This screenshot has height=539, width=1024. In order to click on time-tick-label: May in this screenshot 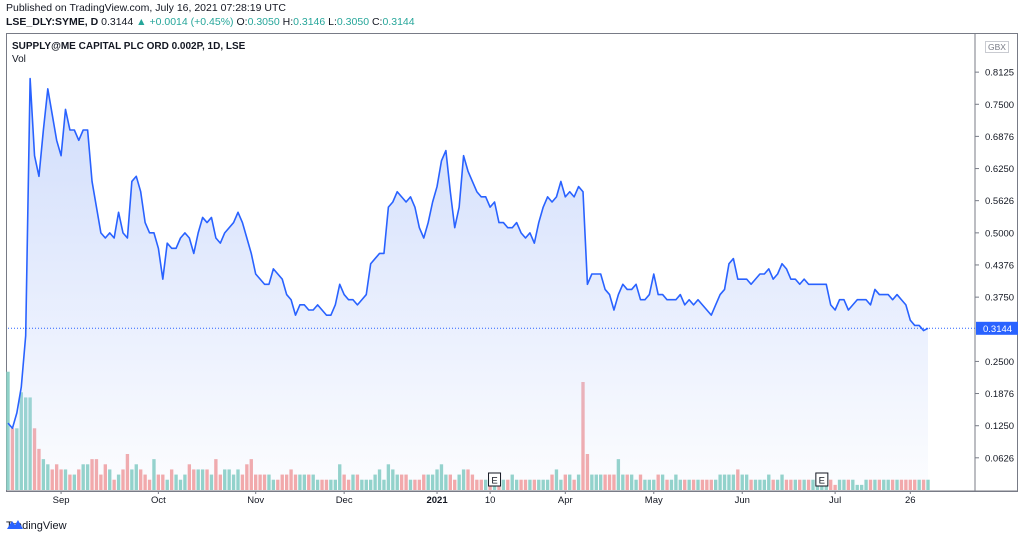, I will do `click(654, 500)`.